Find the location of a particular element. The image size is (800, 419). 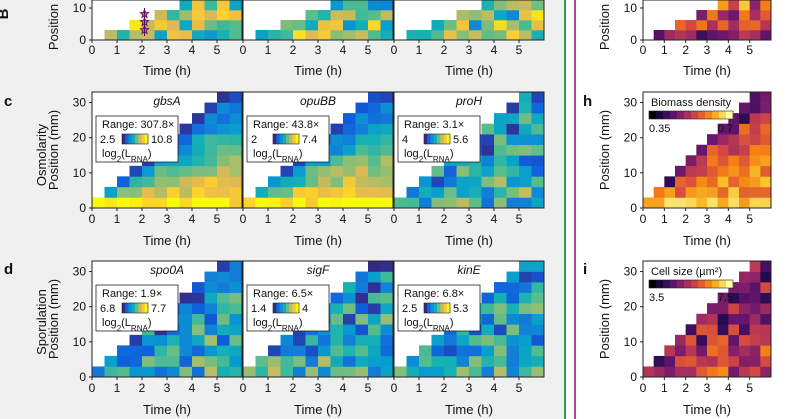

plot-i-legend-bar is located at coordinates (691, 284).